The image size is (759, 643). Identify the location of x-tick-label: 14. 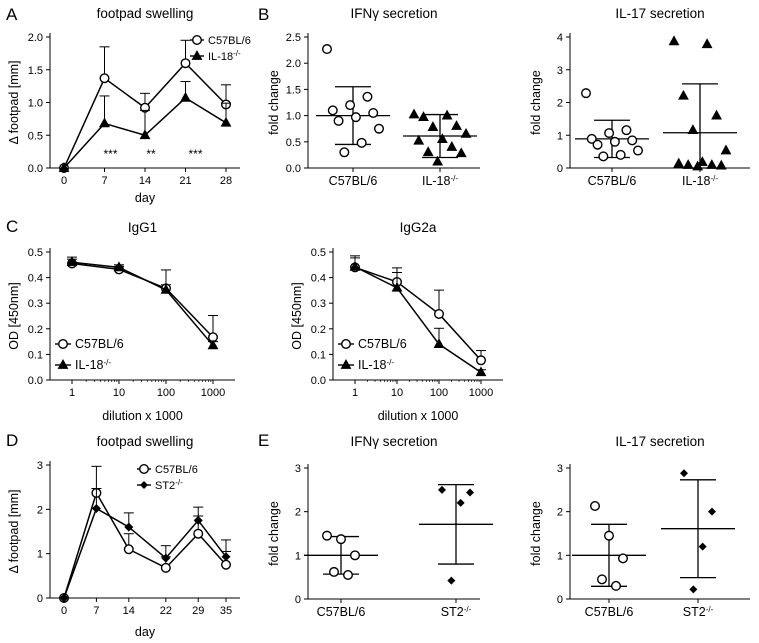
(145, 181).